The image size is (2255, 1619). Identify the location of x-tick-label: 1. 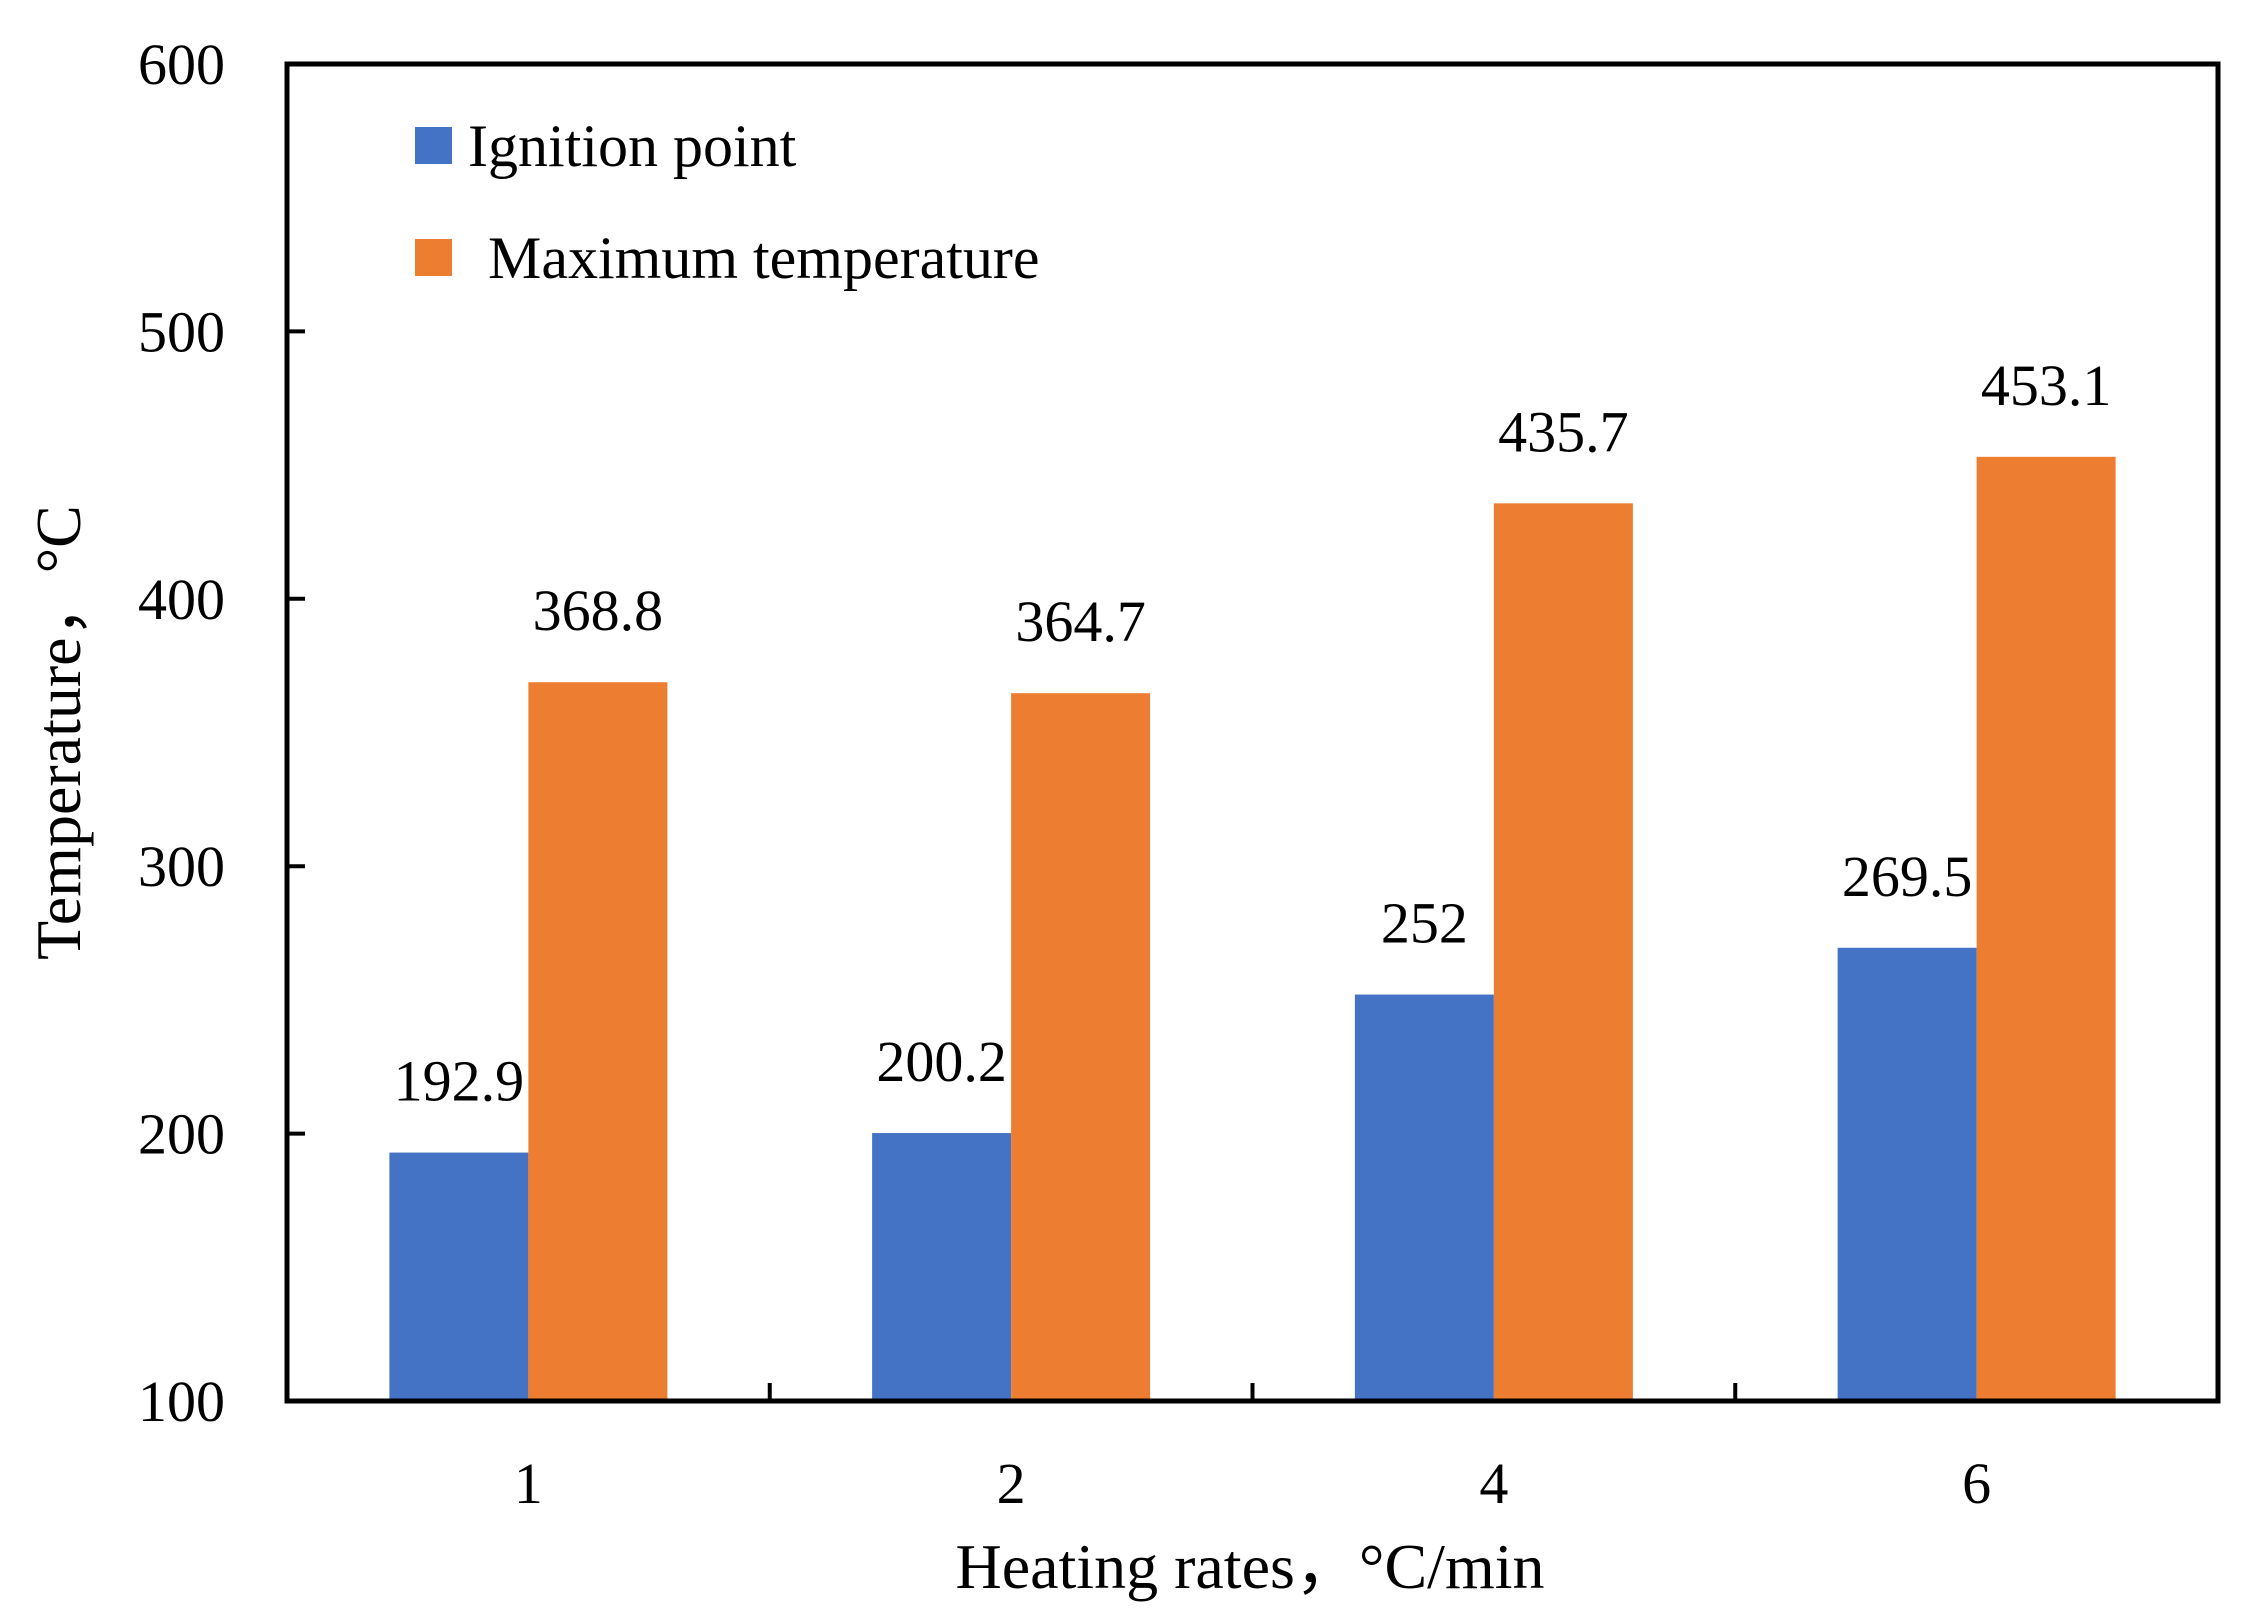
(528, 1483).